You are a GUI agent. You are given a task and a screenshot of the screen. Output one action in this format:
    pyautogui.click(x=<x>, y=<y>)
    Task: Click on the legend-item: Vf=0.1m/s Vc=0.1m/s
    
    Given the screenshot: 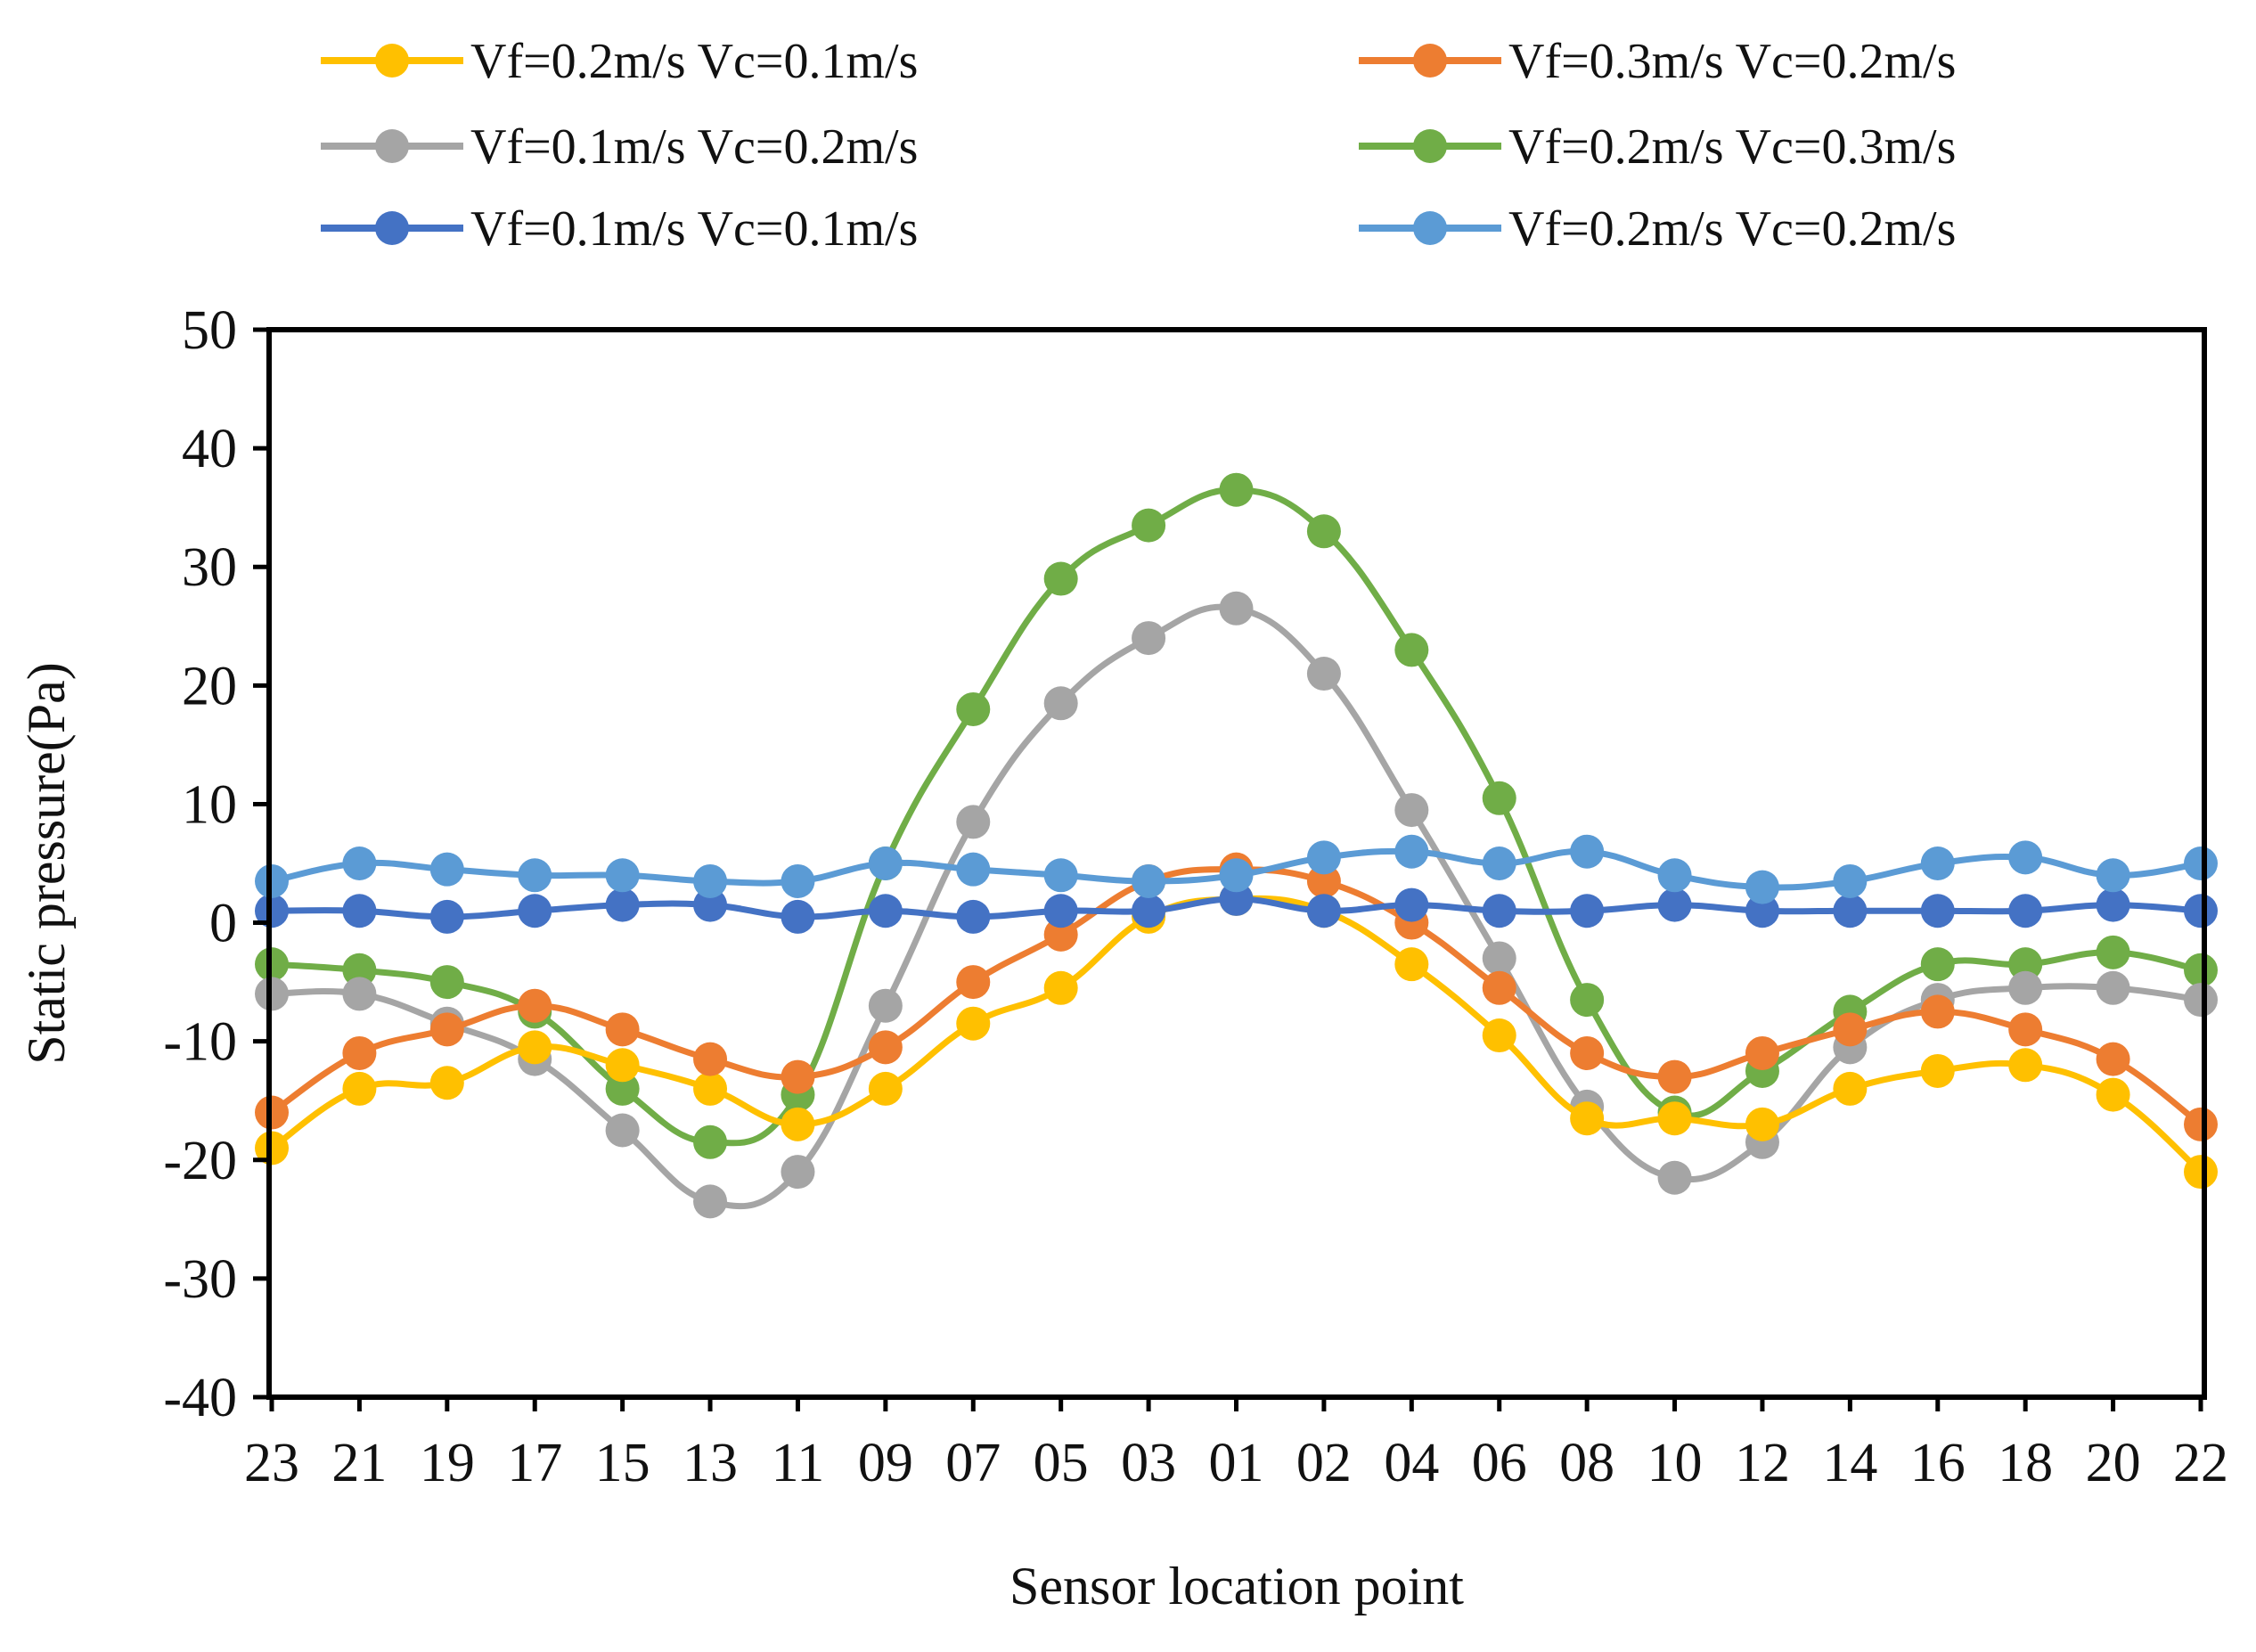 What is the action you would take?
    pyautogui.click(x=619, y=229)
    